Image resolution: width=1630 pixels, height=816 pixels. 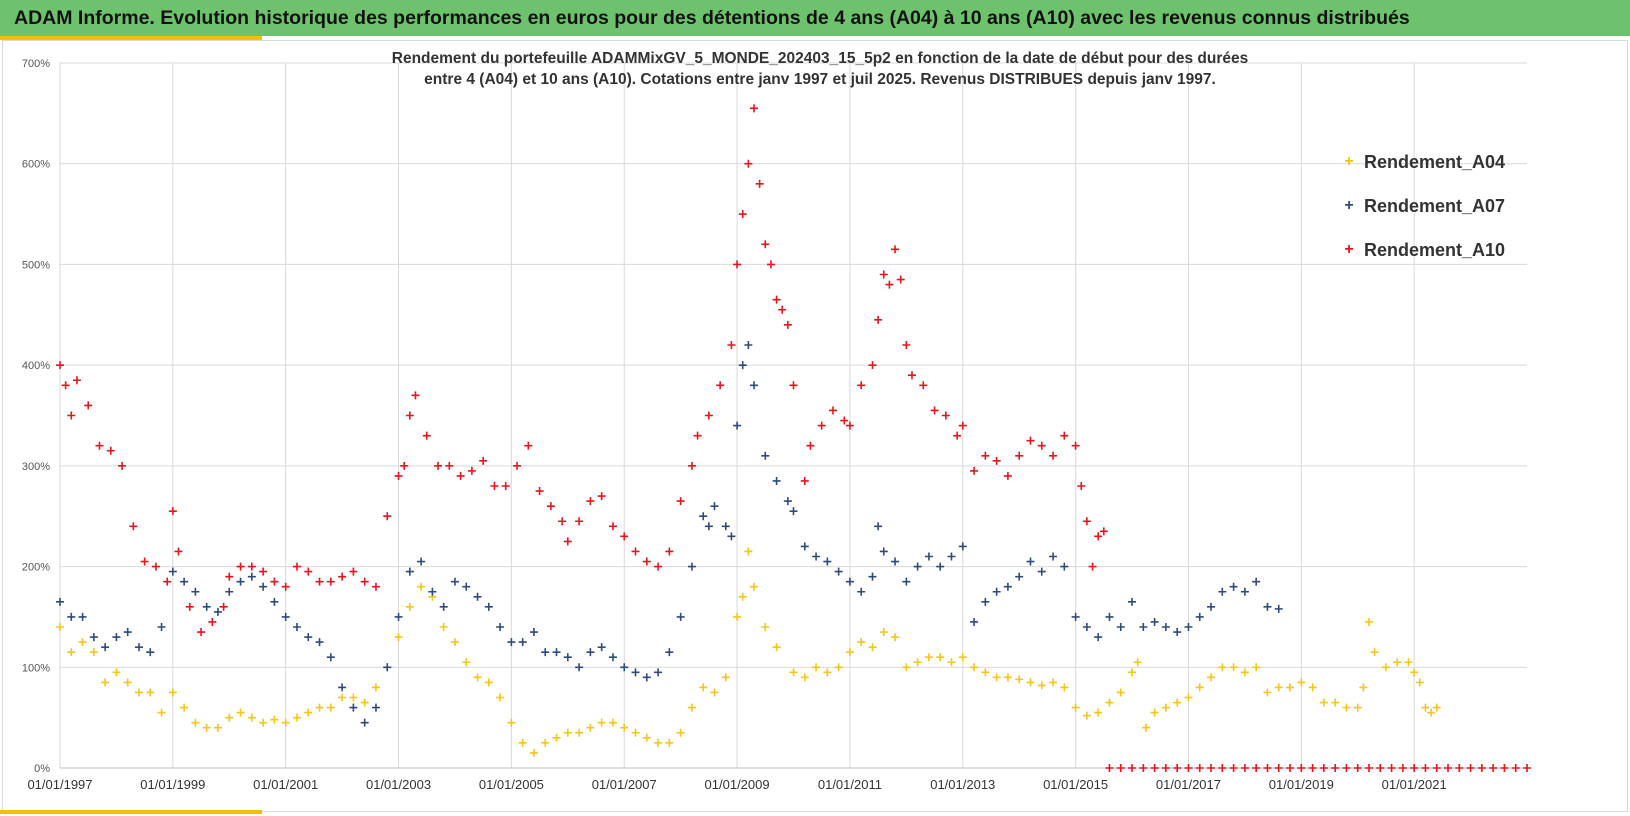 What do you see at coordinates (1414, 784) in the screenshot?
I see `x-tick-label: 01/01/2021` at bounding box center [1414, 784].